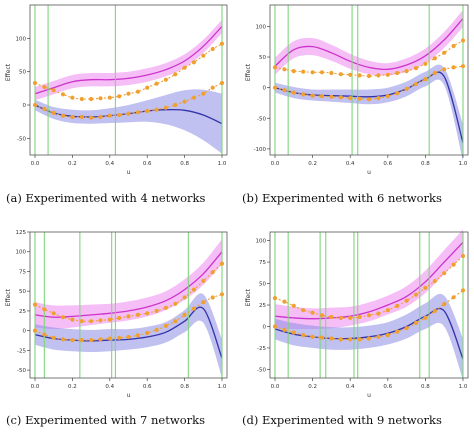  I want to click on x-tick-label: 0.6, so click(147, 387).